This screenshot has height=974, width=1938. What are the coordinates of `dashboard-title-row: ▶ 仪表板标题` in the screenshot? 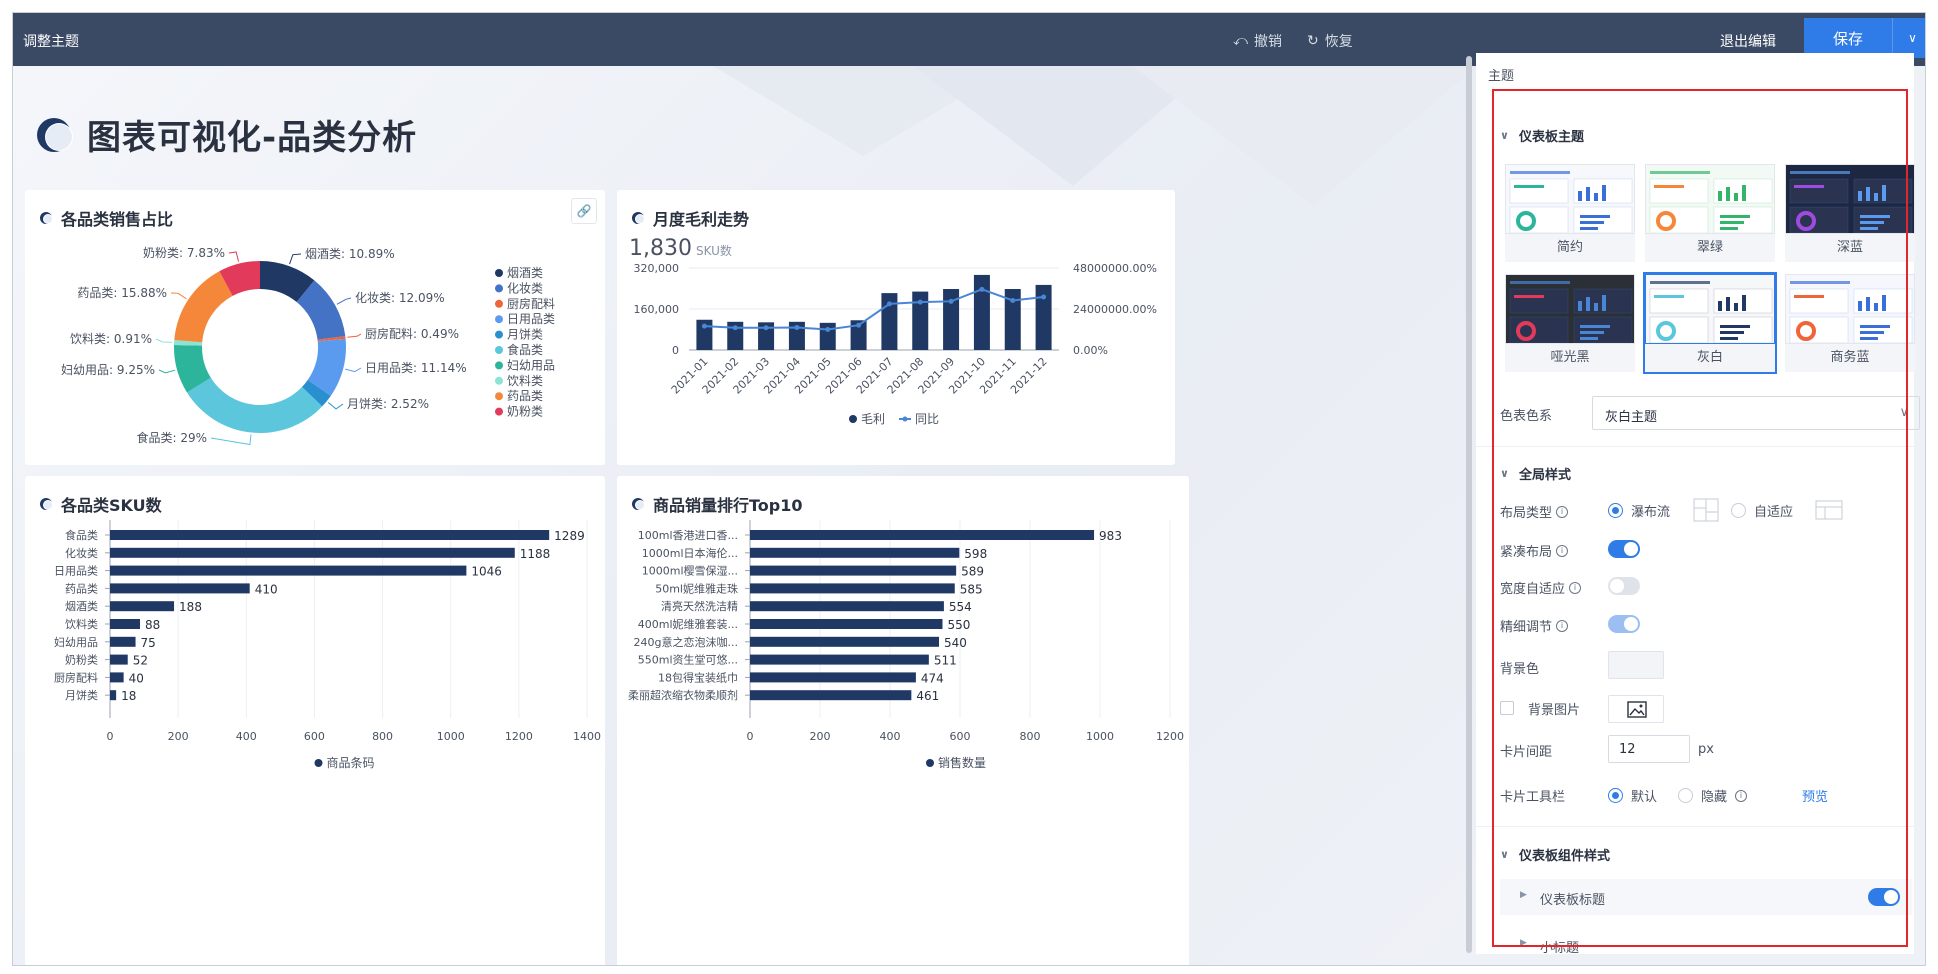 It's located at (1706, 897).